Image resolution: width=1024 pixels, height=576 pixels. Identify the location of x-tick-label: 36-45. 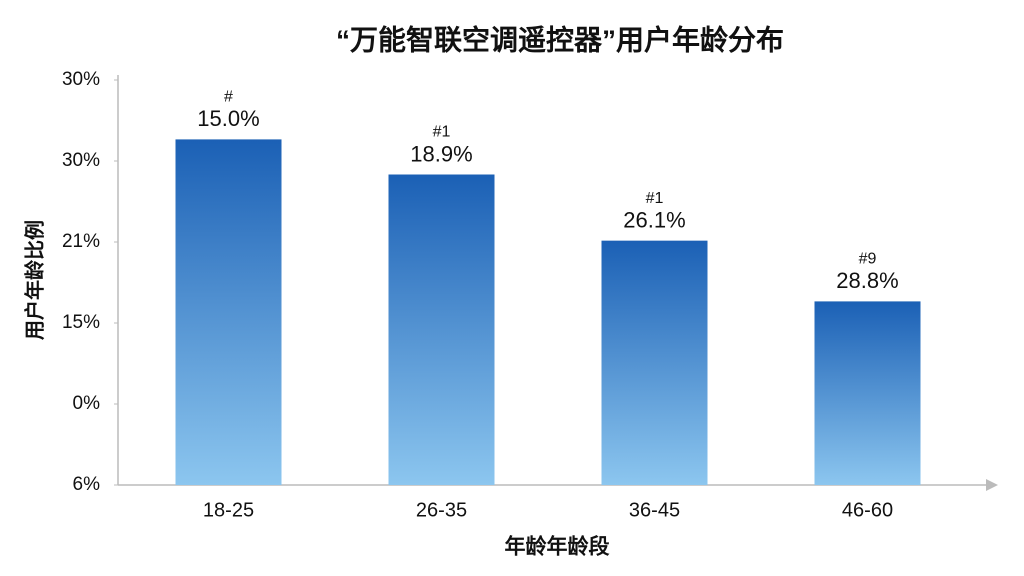
(654, 510).